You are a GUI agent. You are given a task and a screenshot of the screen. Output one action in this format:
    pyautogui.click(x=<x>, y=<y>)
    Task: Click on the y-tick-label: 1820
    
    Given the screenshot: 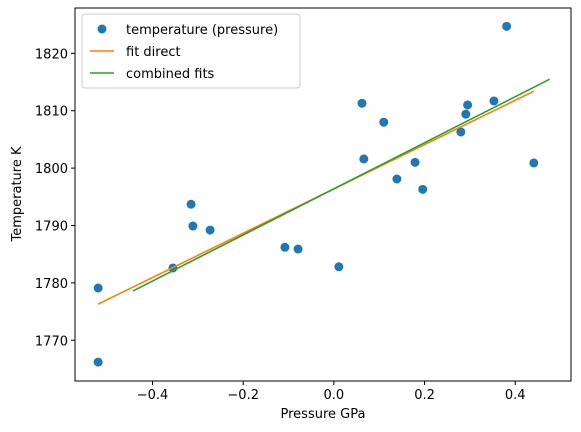 What is the action you would take?
    pyautogui.click(x=51, y=54)
    